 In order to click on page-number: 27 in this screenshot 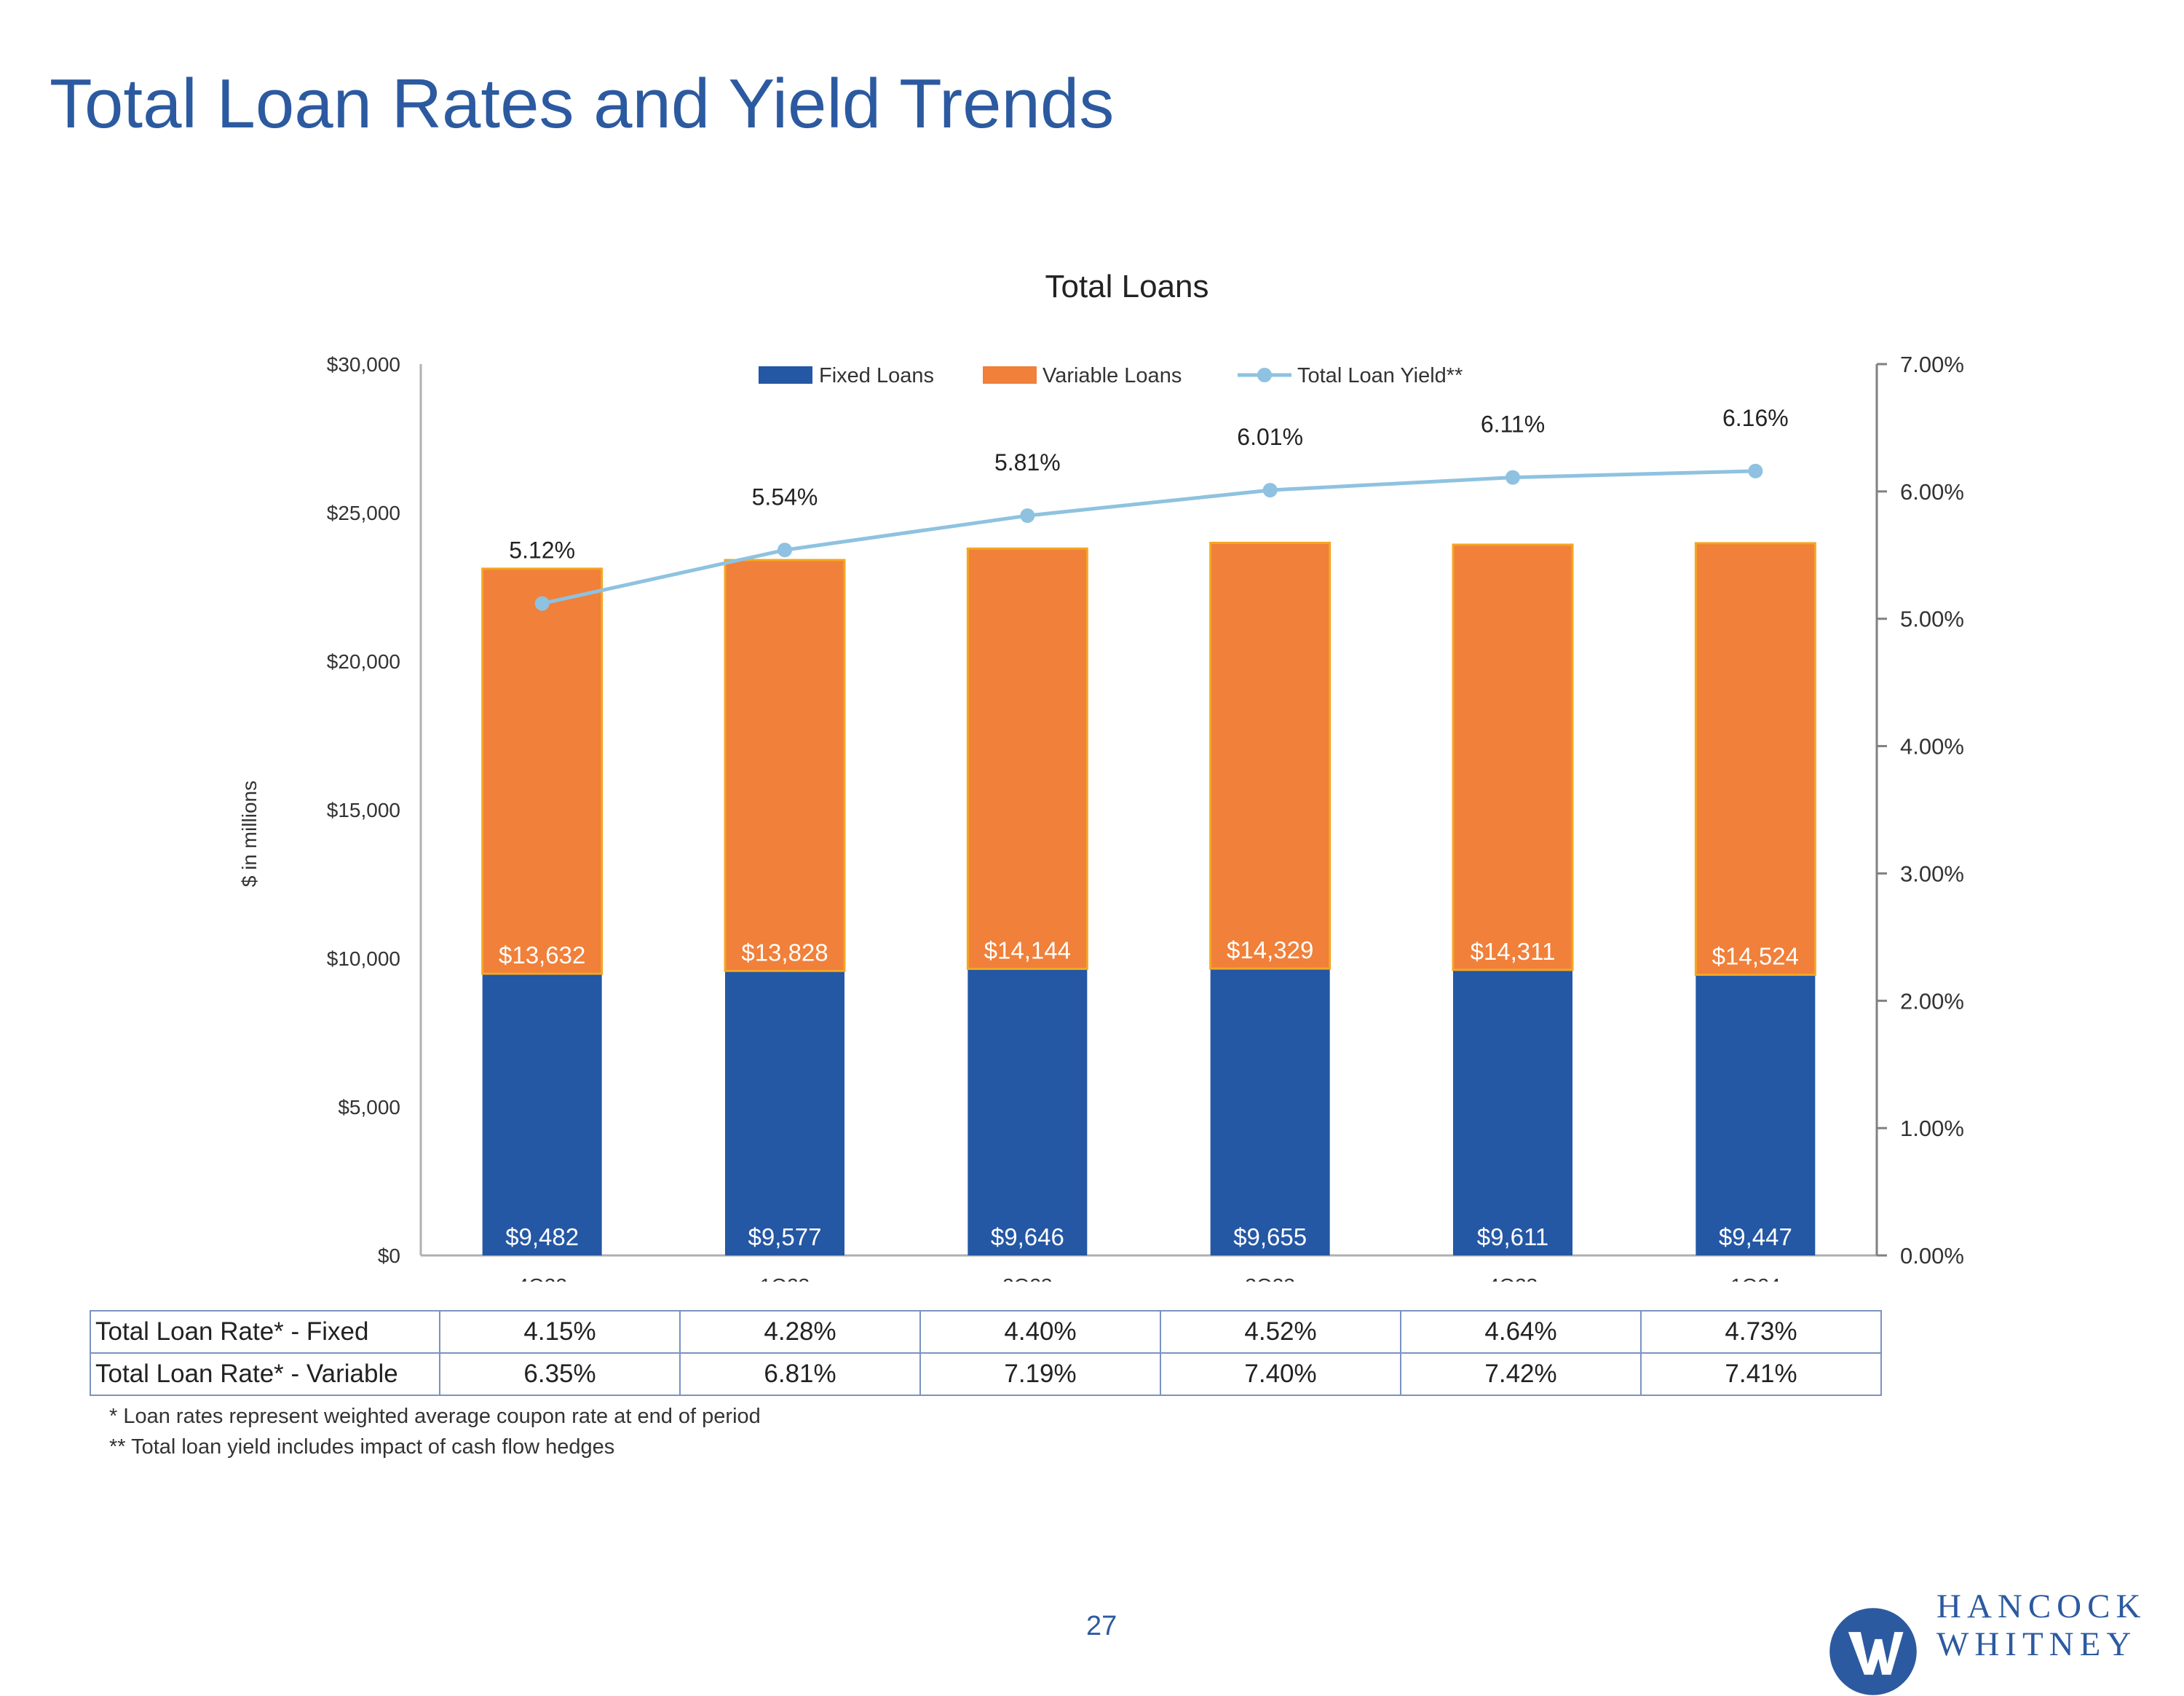, I will do `click(1101, 1626)`.